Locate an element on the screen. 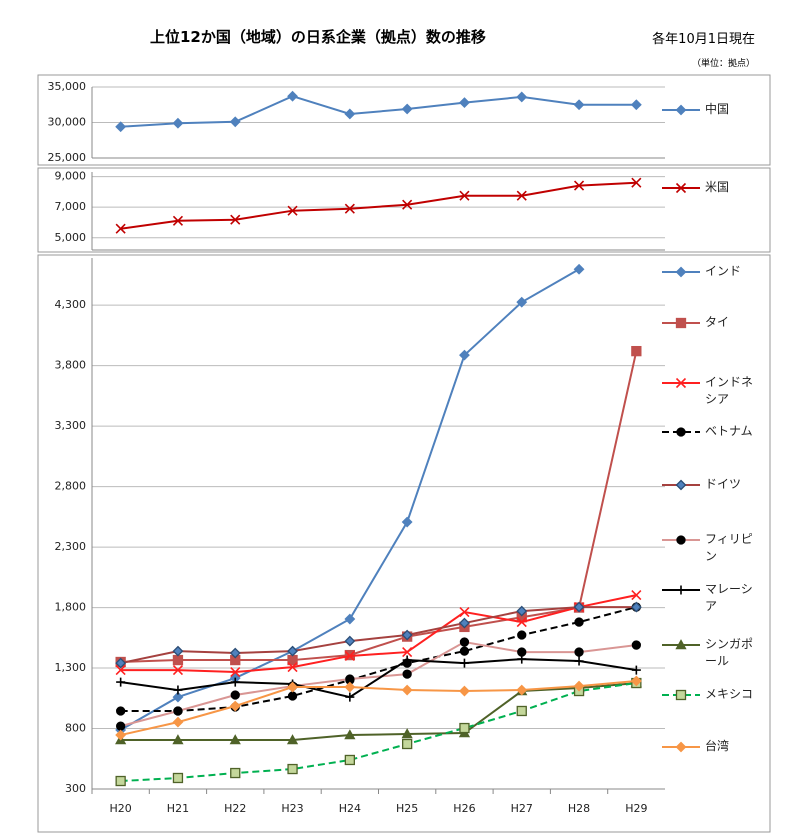 The height and width of the screenshot is (840, 787). legend-label: フィリピン is located at coordinates (729, 547).